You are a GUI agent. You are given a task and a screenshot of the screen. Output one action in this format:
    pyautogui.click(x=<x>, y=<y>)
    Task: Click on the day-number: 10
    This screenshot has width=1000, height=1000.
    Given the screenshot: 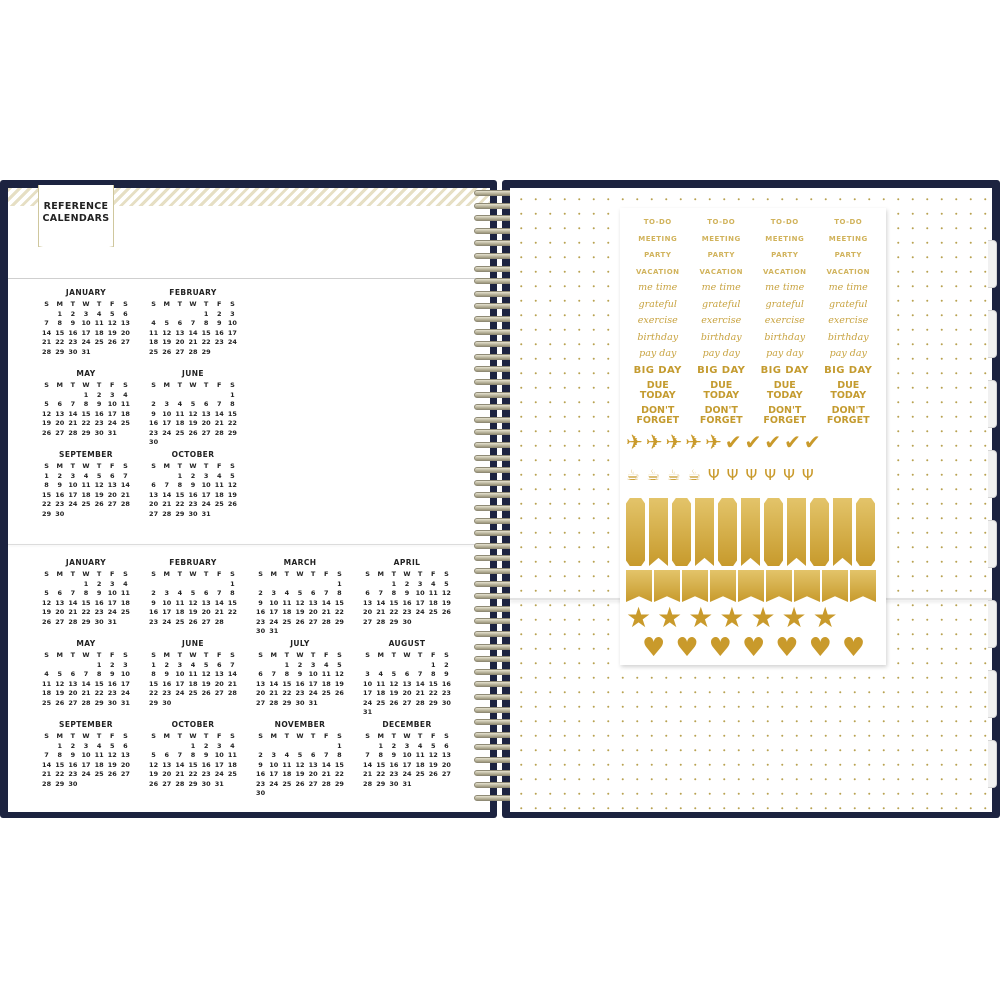 What is the action you would take?
    pyautogui.click(x=313, y=674)
    